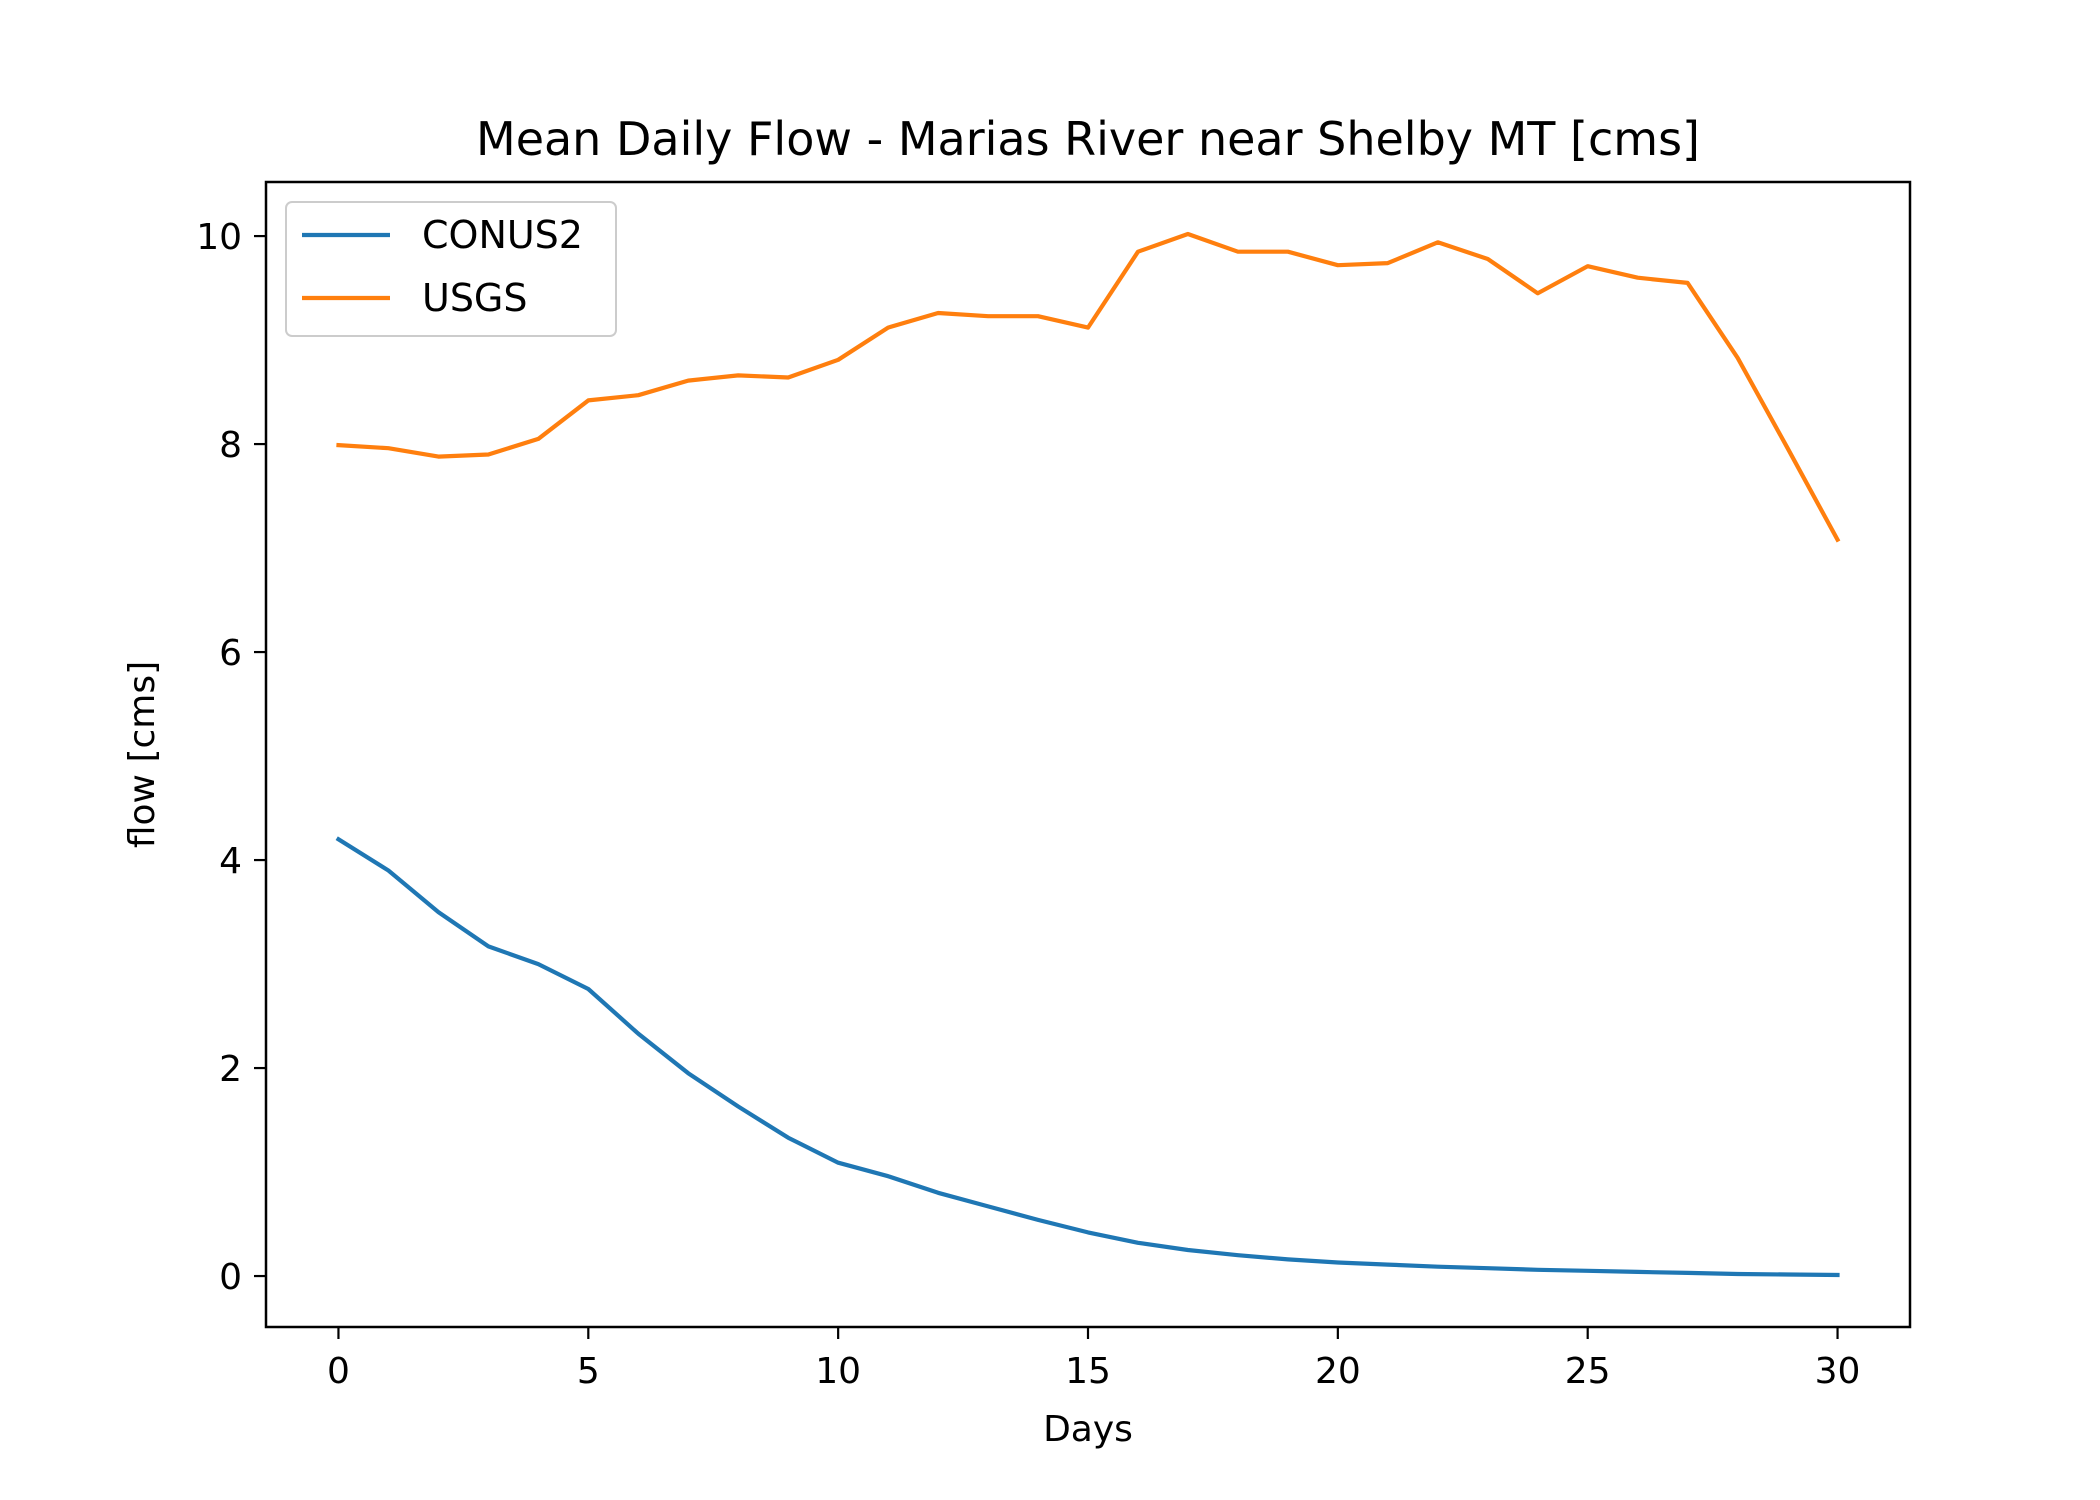 The width and height of the screenshot is (2100, 1500). What do you see at coordinates (1088, 1371) in the screenshot?
I see `x-tick-label: 15` at bounding box center [1088, 1371].